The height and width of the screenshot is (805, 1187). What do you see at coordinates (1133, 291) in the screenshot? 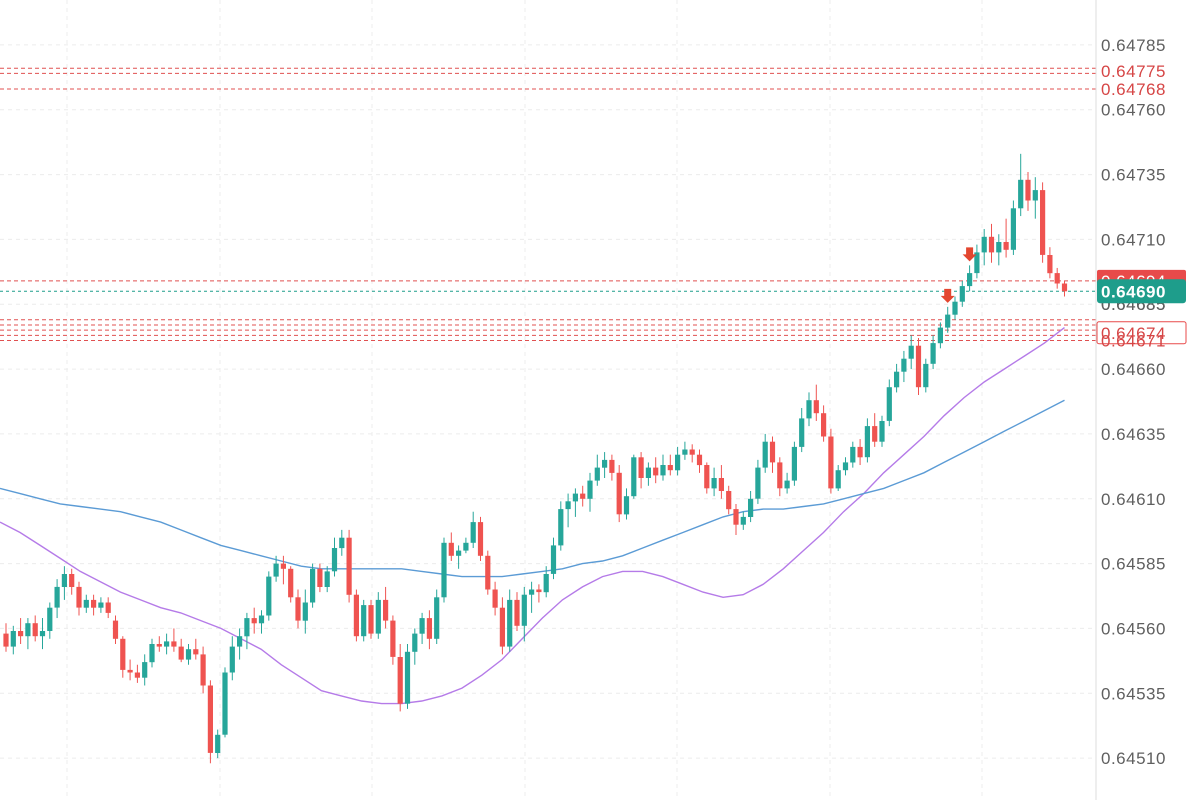
I see `current-price-label: 0.64690` at bounding box center [1133, 291].